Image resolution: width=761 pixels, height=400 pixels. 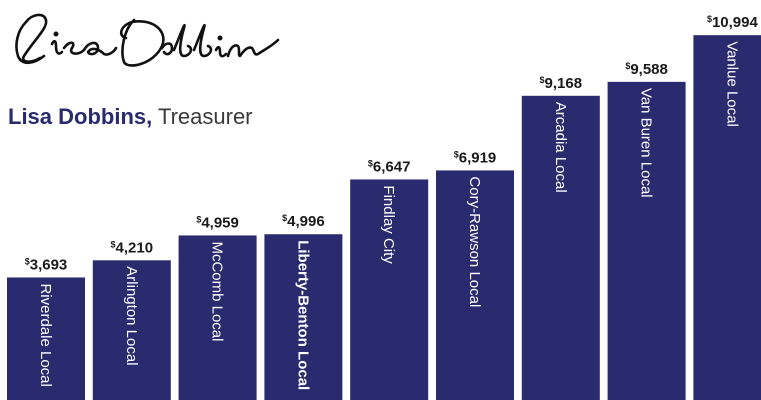 What do you see at coordinates (388, 224) in the screenshot?
I see `category-label-5: Findlay City` at bounding box center [388, 224].